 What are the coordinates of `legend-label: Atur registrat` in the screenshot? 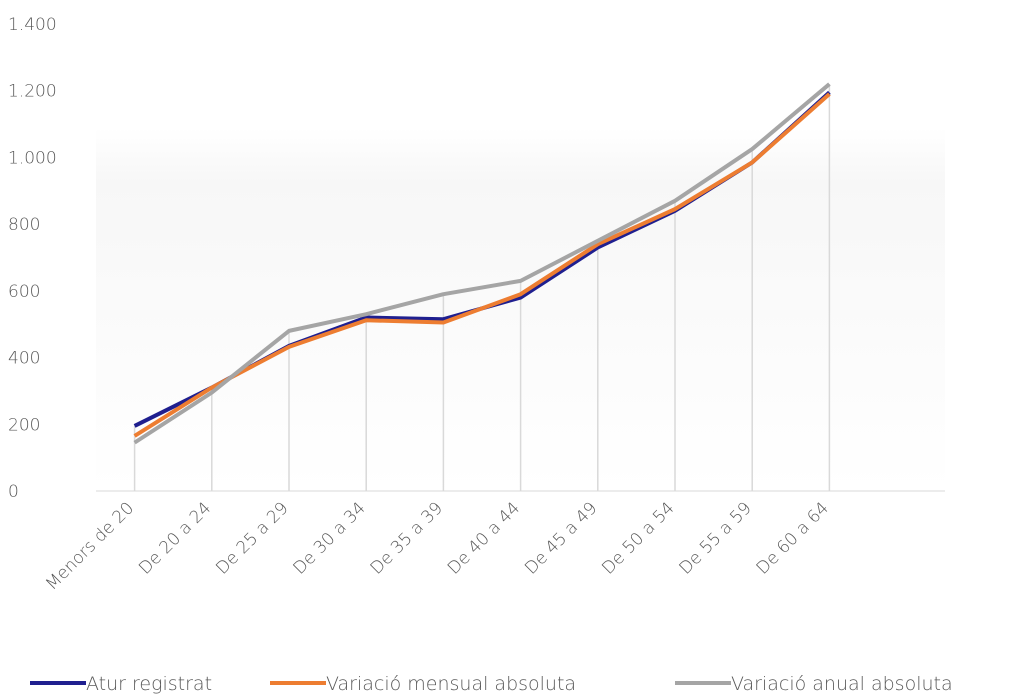 It's located at (149, 684).